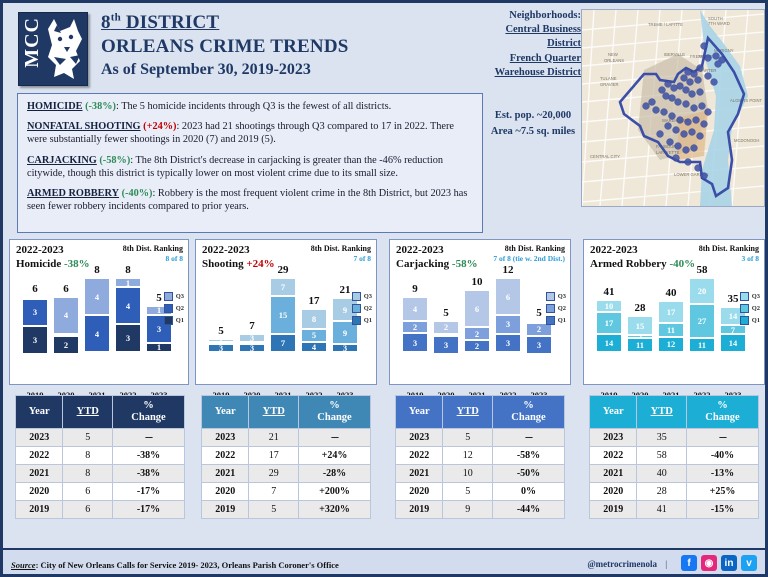 The height and width of the screenshot is (577, 768). I want to click on header-line2: ORLEANS CRIME TRENDS, so click(225, 46).